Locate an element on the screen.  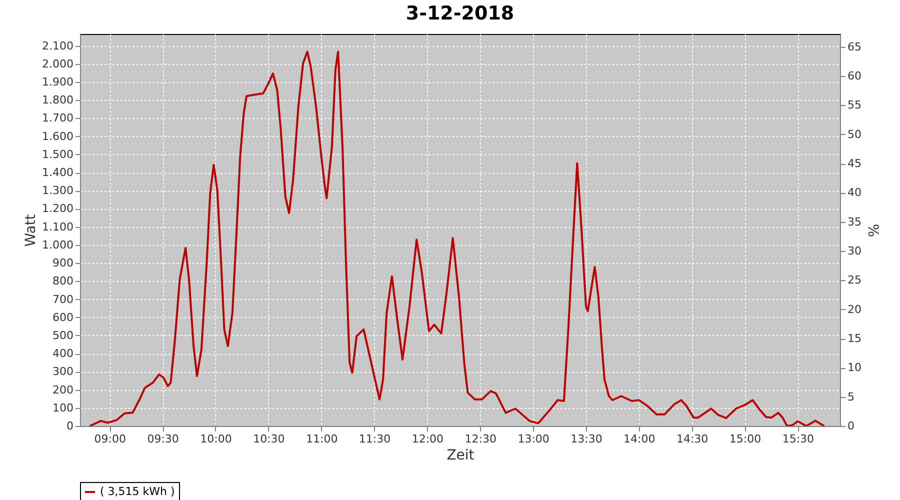
y-tick-label: 600 is located at coordinates (63, 317).